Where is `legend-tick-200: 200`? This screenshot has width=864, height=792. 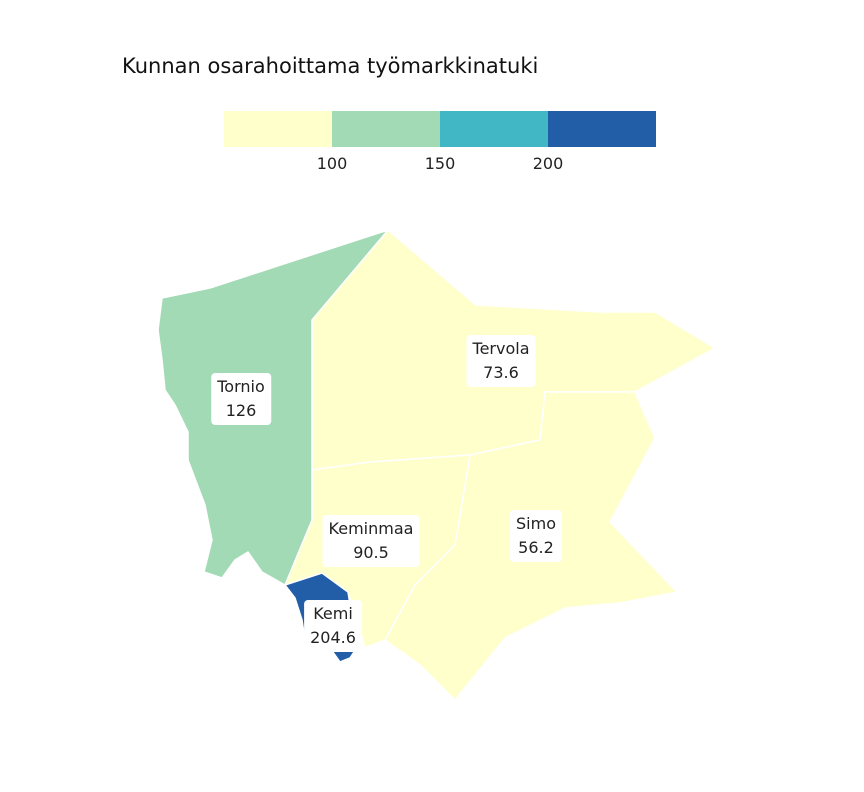
legend-tick-200: 200 is located at coordinates (548, 163).